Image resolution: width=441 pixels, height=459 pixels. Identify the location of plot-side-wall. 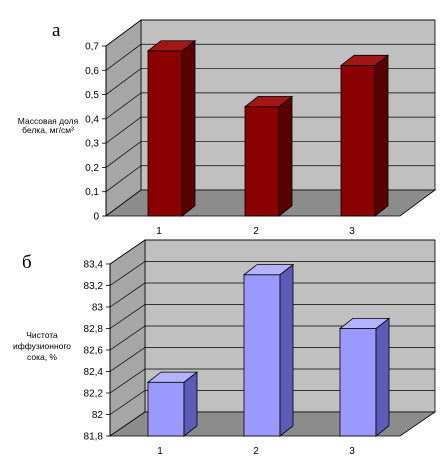
(123, 118).